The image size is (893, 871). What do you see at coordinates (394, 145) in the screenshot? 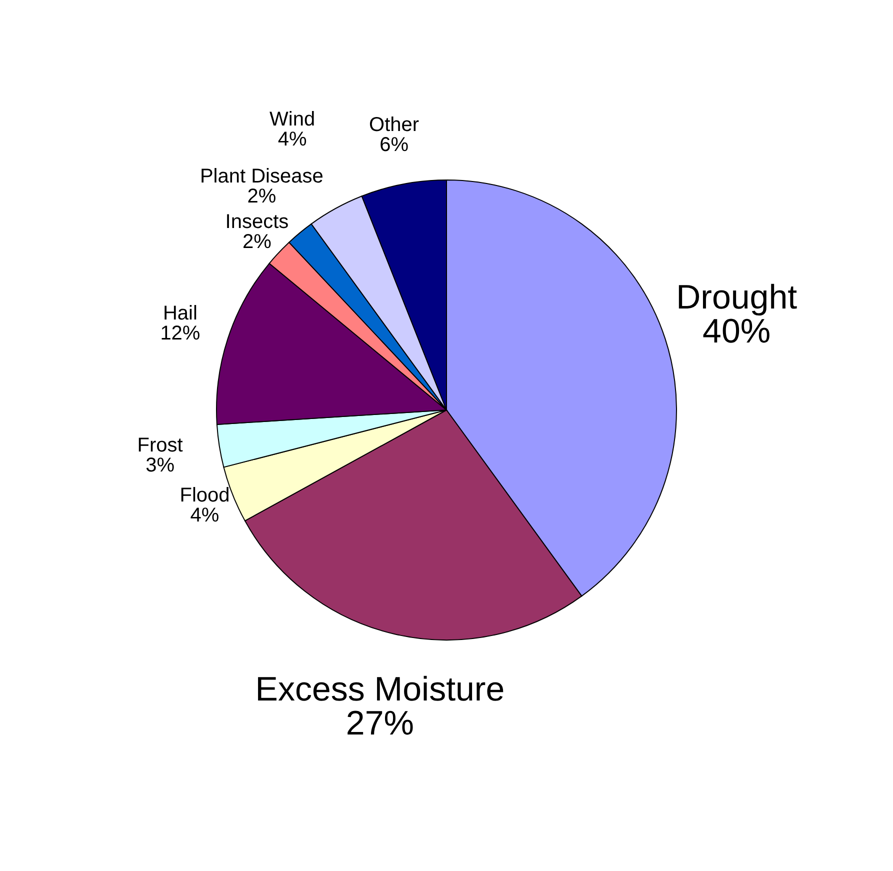
I see `data-label: 6%` at bounding box center [394, 145].